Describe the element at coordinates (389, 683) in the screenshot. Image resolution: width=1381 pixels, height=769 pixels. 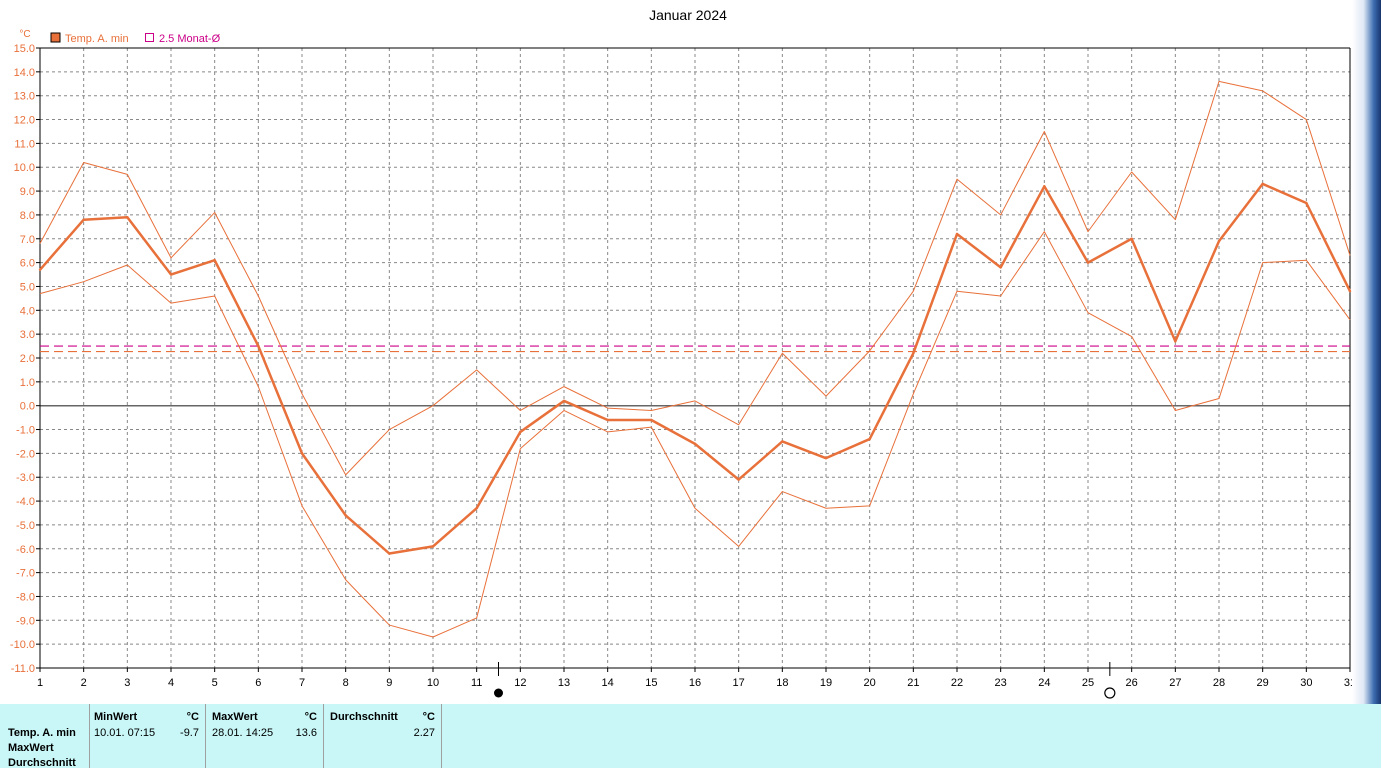
I see `x-tick-label: 9` at that location.